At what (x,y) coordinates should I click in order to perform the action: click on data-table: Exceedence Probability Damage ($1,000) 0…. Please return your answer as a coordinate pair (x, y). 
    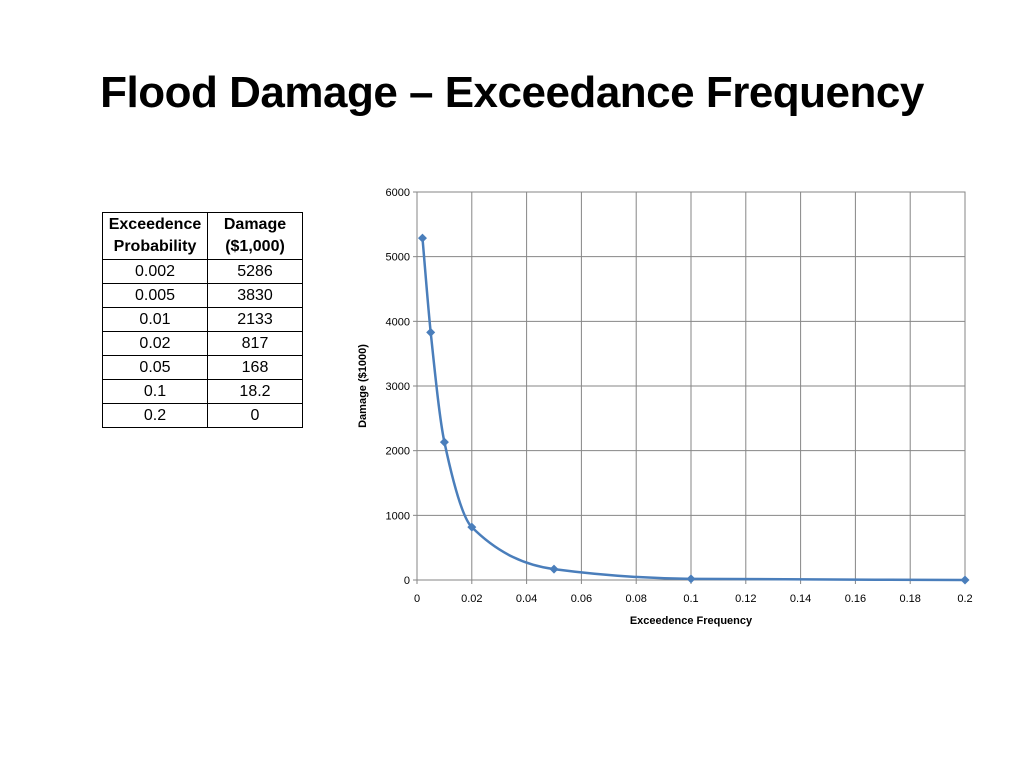
    Looking at the image, I should click on (202, 320).